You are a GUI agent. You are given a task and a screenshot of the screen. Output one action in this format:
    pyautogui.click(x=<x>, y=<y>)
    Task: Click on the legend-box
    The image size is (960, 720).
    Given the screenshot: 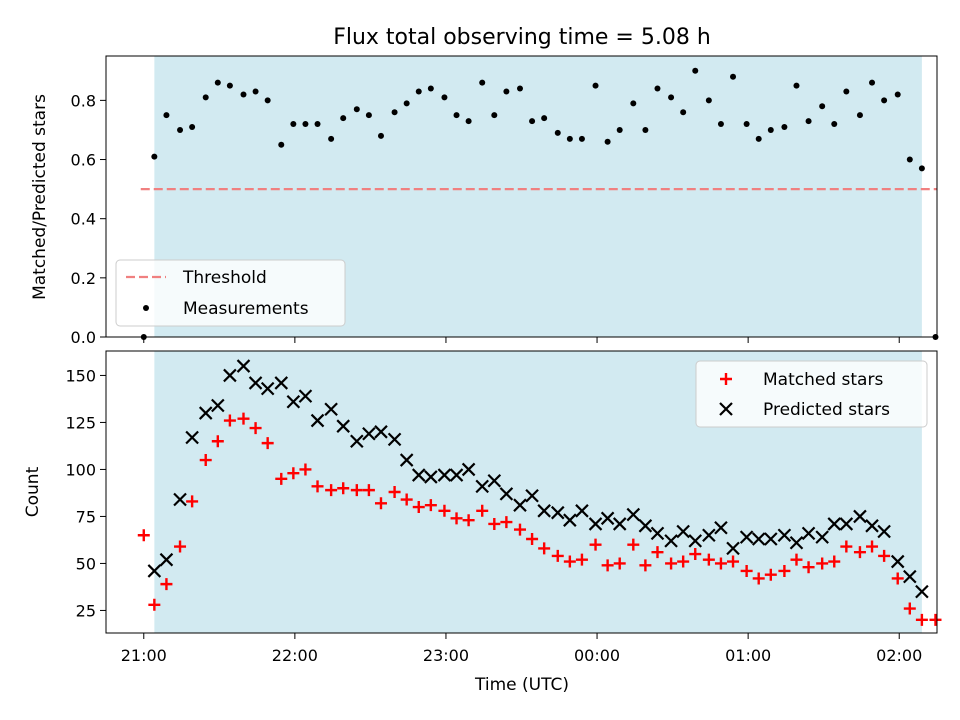 What is the action you would take?
    pyautogui.click(x=811, y=394)
    